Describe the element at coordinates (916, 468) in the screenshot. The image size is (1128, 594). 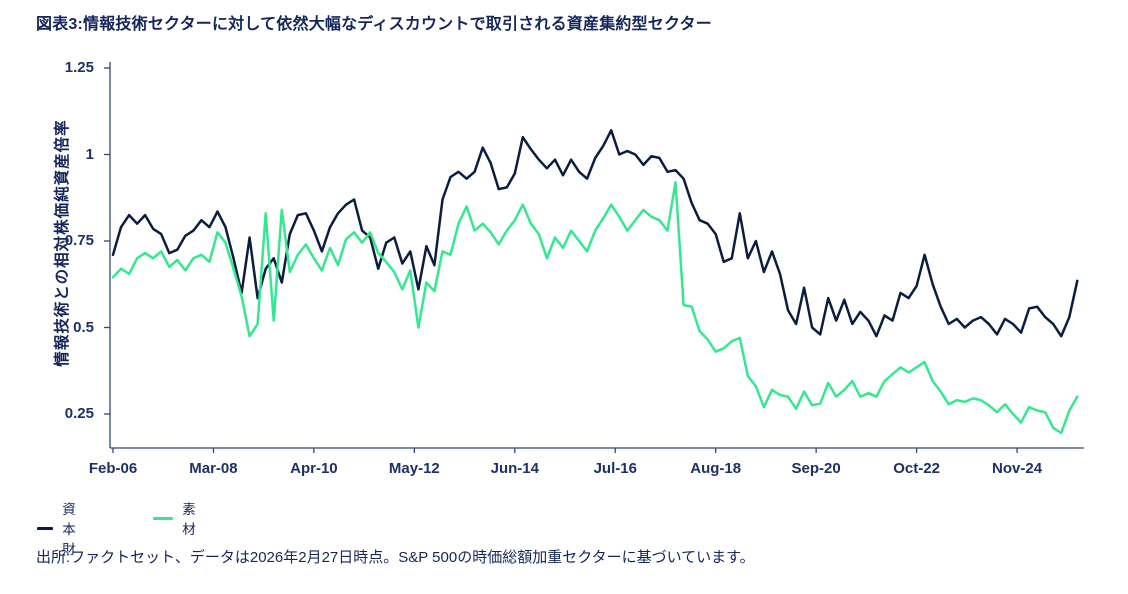
I see `x-tick-label: Oct-22` at that location.